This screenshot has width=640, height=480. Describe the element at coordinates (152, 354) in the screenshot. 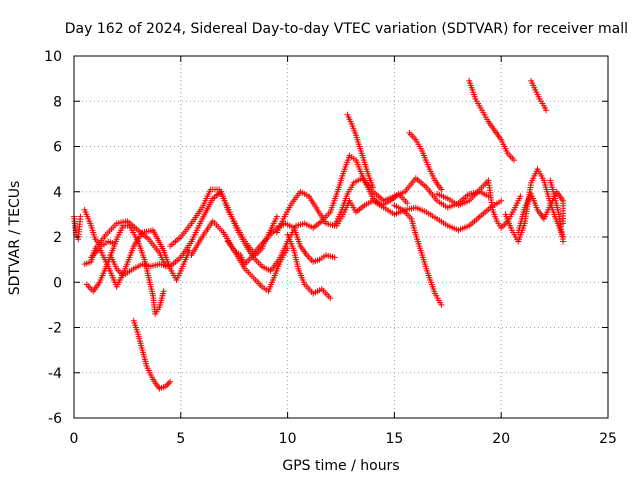

I see `series-track-f` at that location.